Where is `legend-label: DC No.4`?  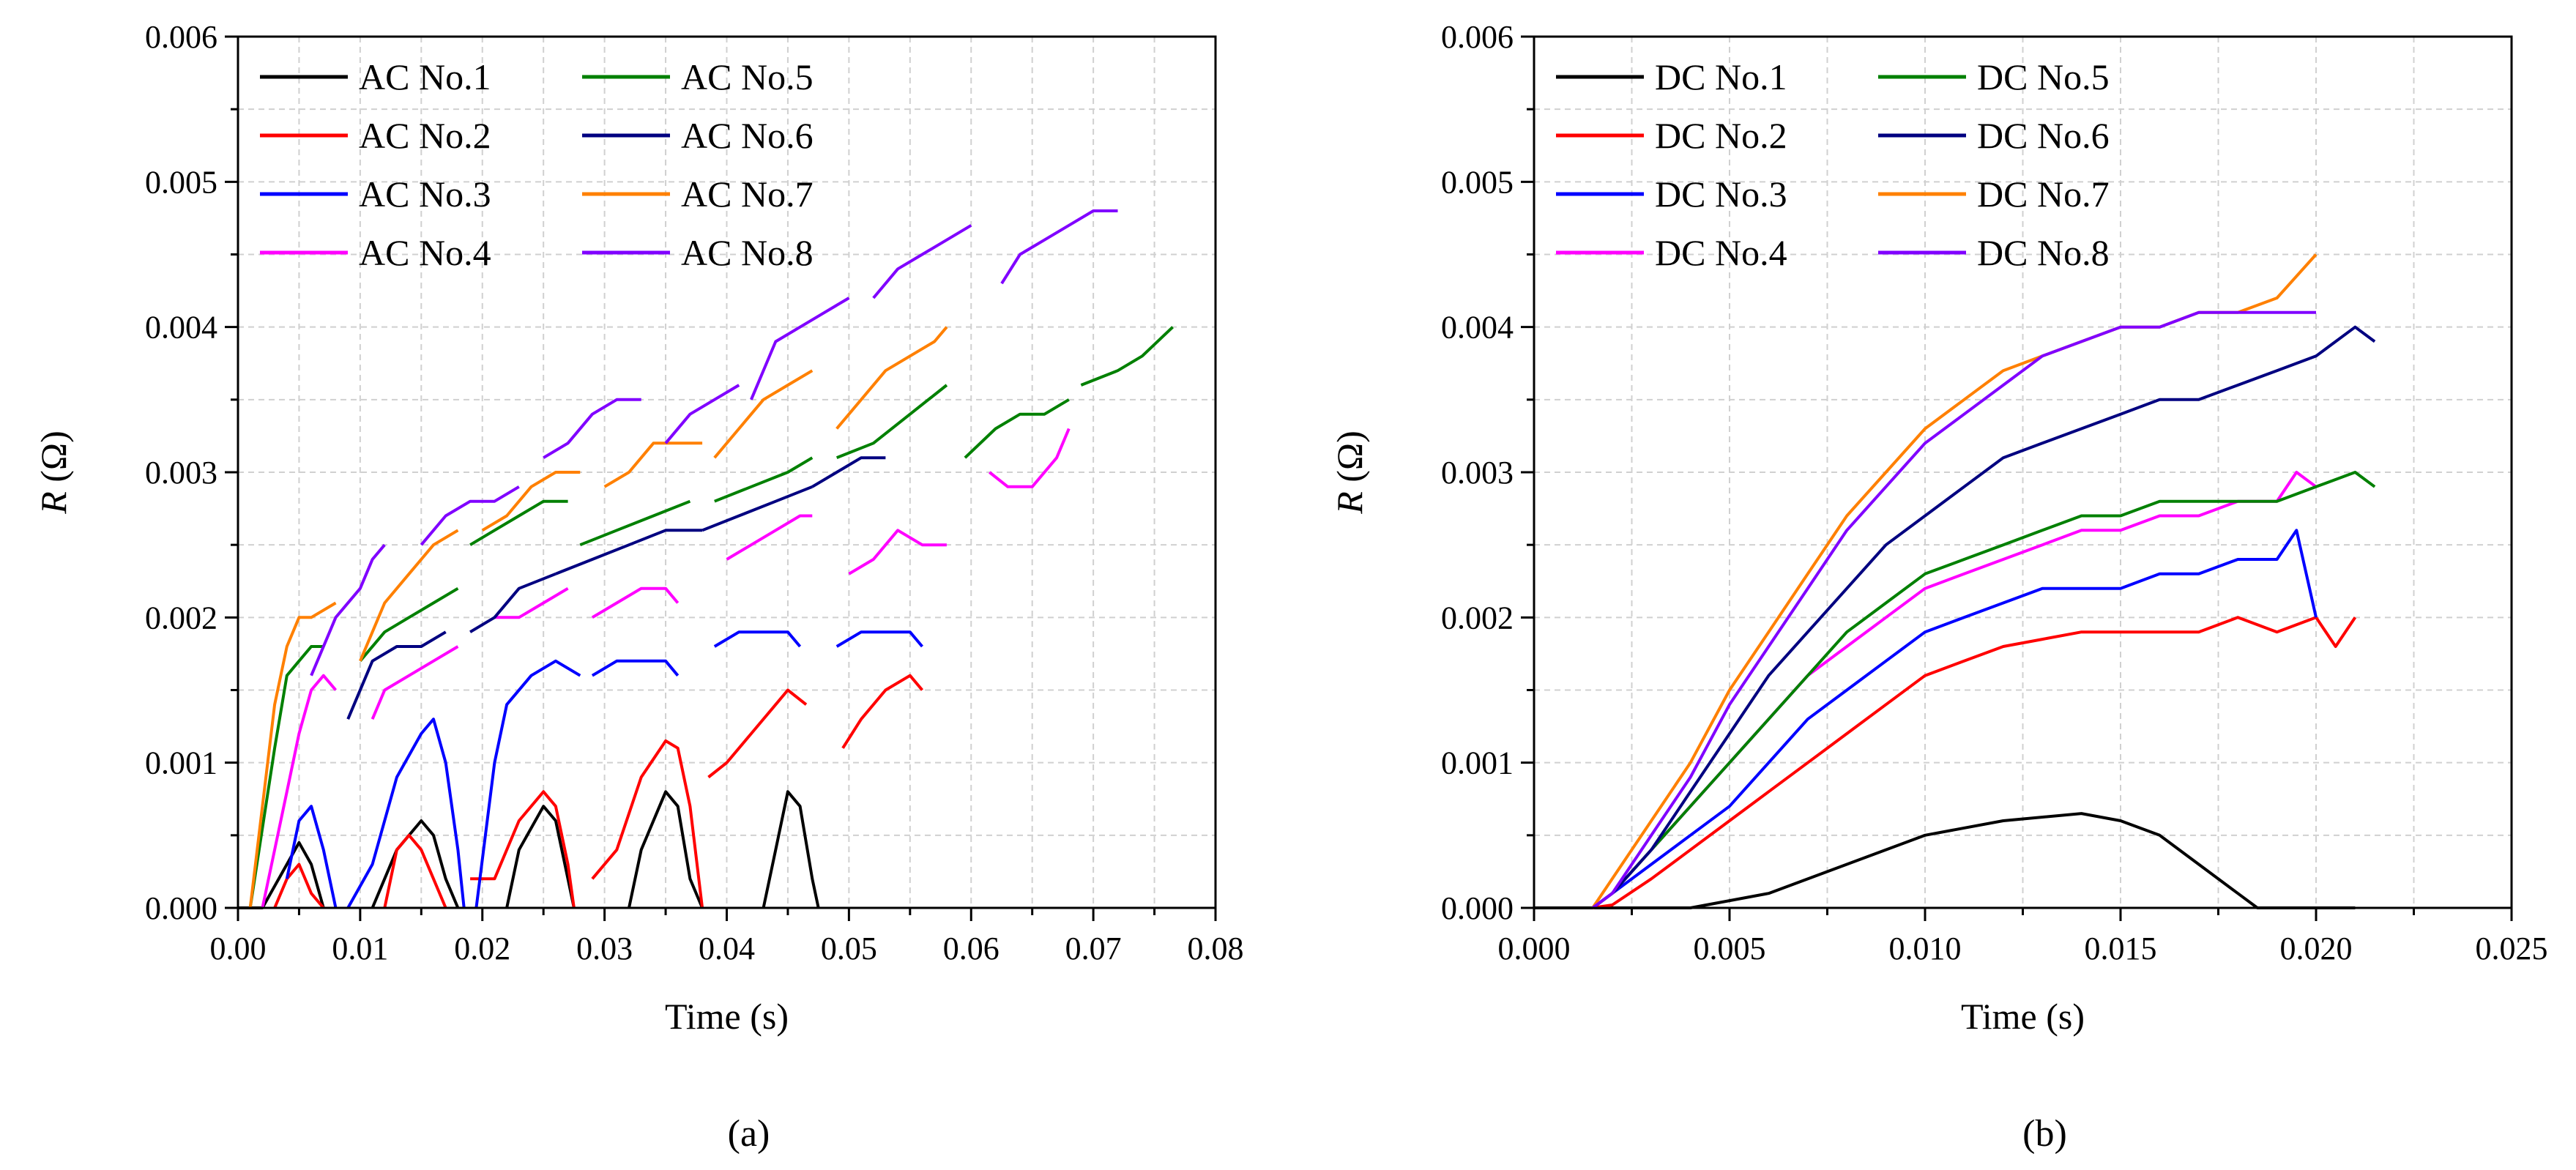 legend-label: DC No.4 is located at coordinates (1721, 252).